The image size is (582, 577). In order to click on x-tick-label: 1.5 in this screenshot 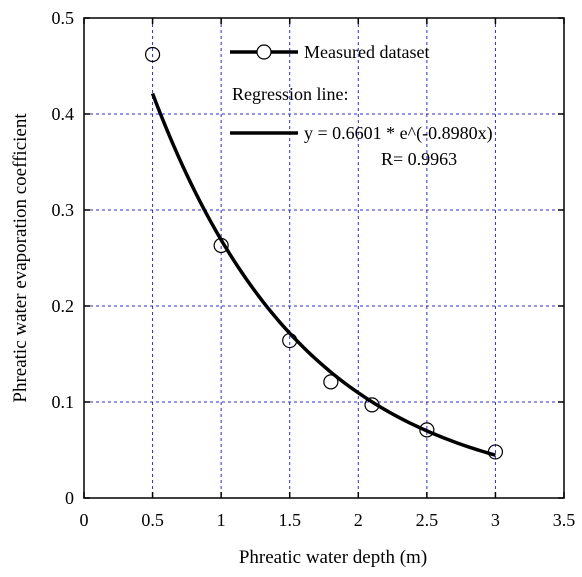, I will do `click(289, 520)`.